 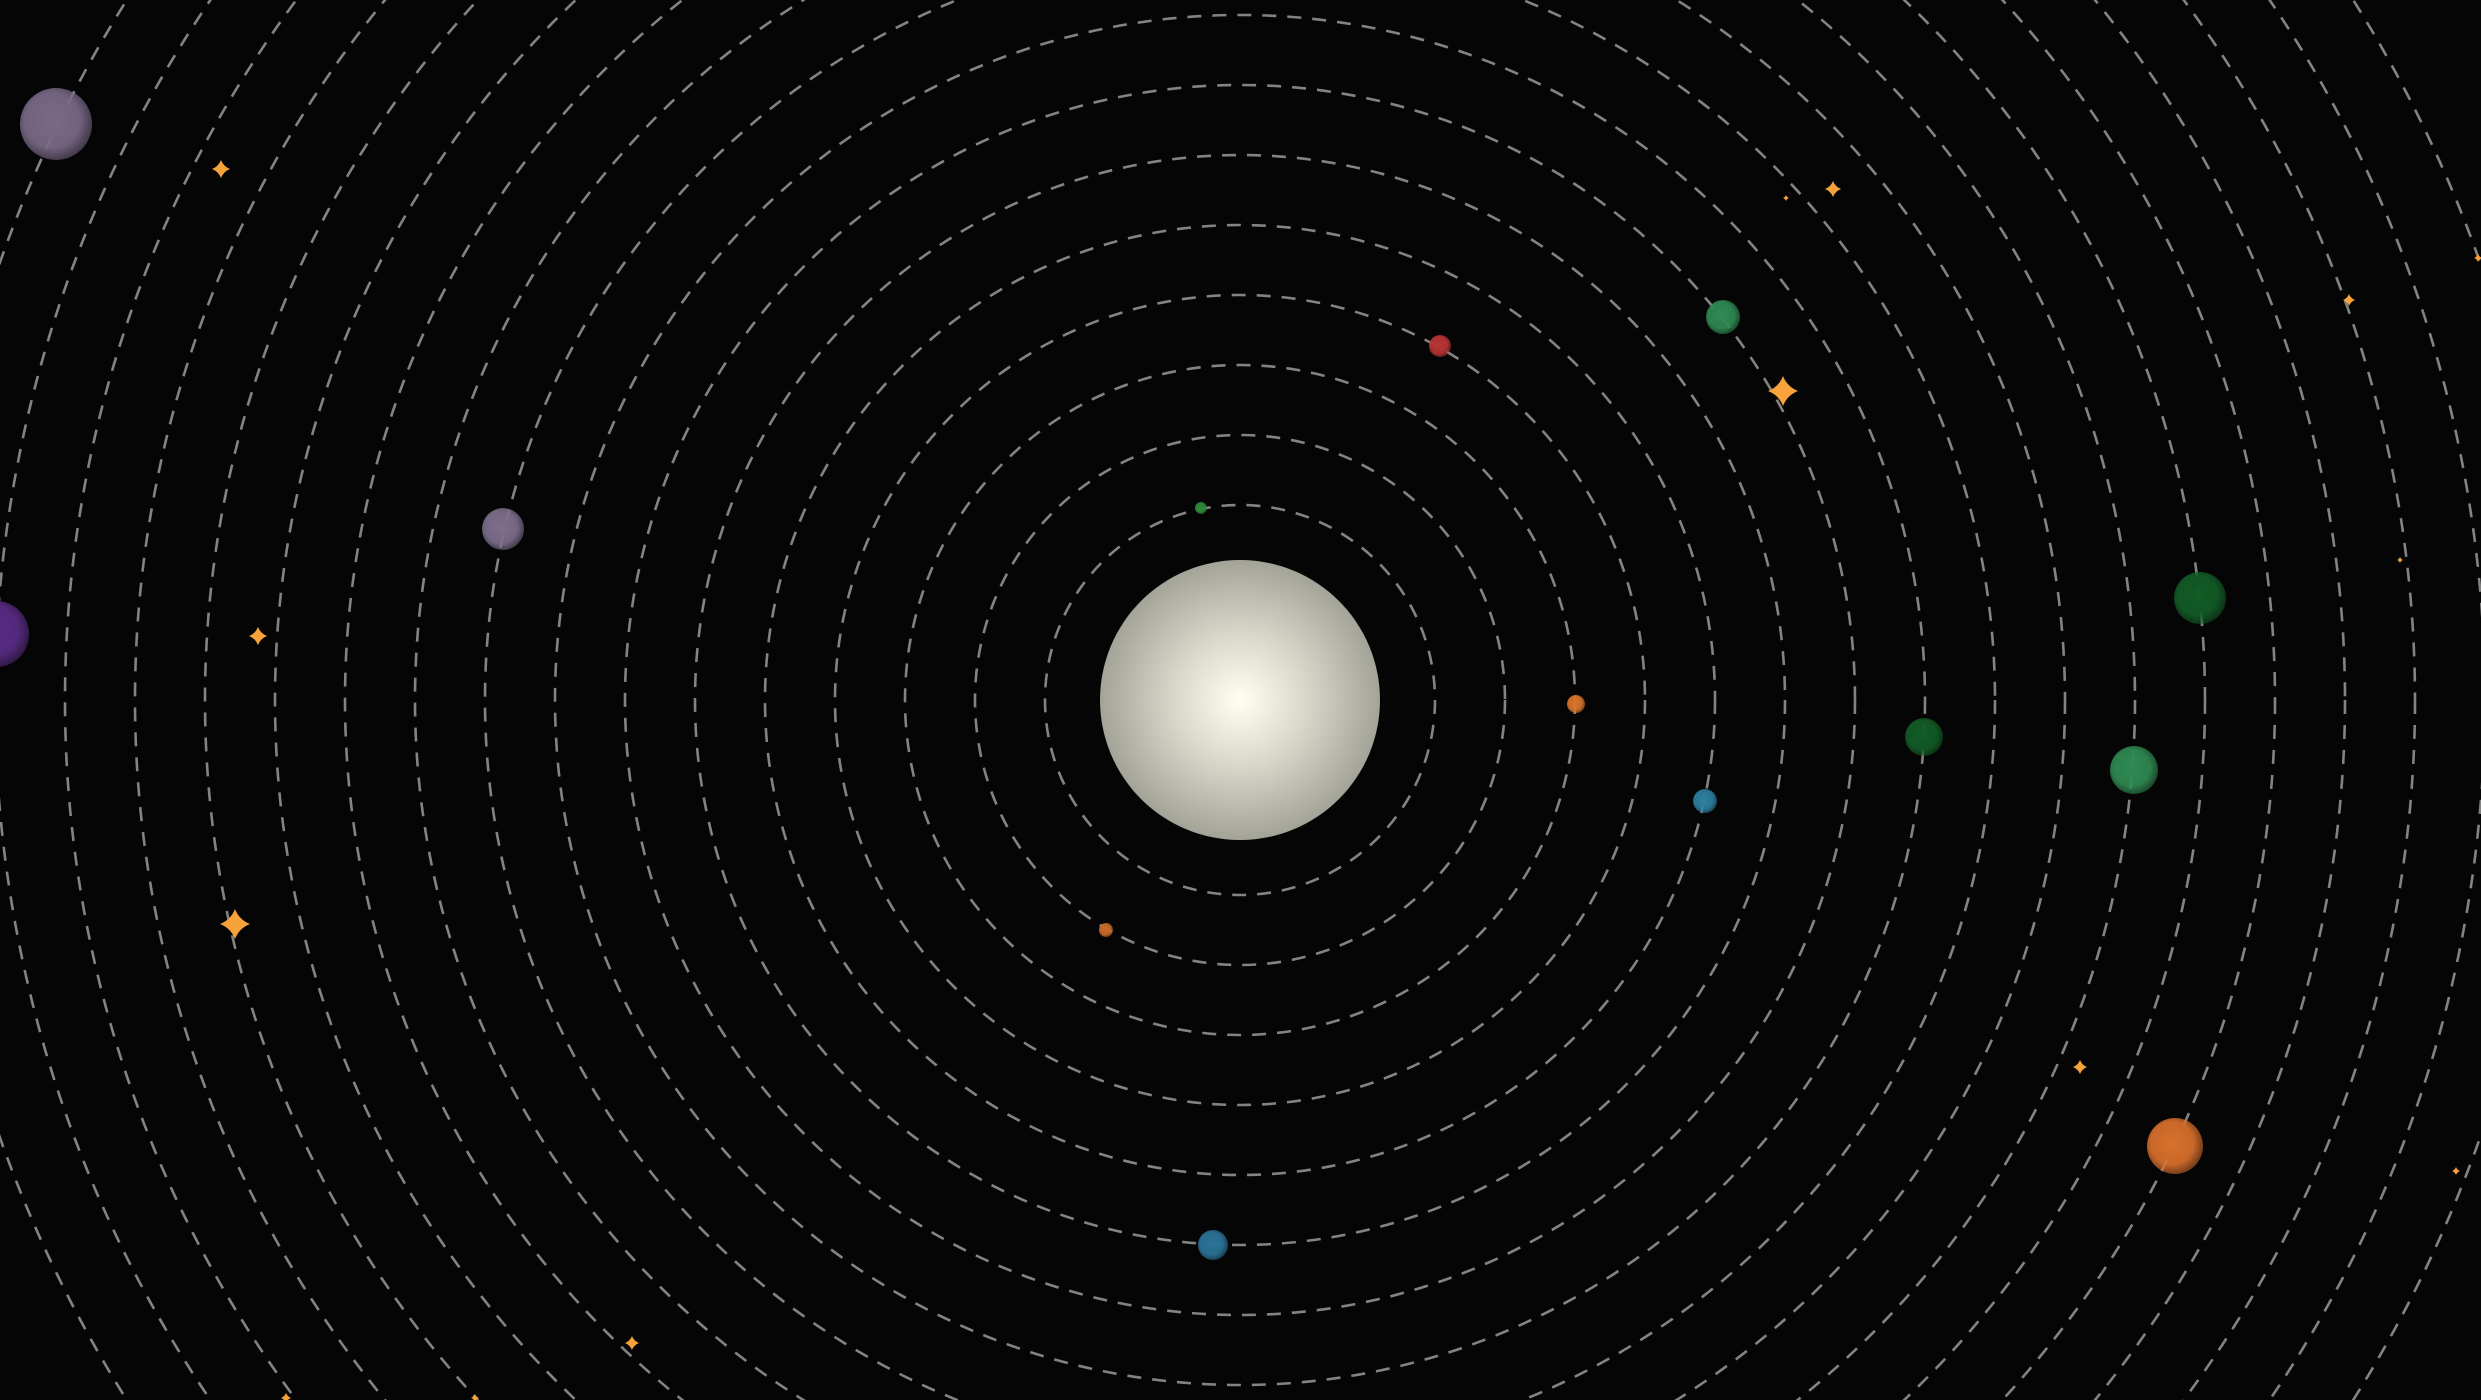 What do you see at coordinates (1576, 704) in the screenshot?
I see `planet-orange-small` at bounding box center [1576, 704].